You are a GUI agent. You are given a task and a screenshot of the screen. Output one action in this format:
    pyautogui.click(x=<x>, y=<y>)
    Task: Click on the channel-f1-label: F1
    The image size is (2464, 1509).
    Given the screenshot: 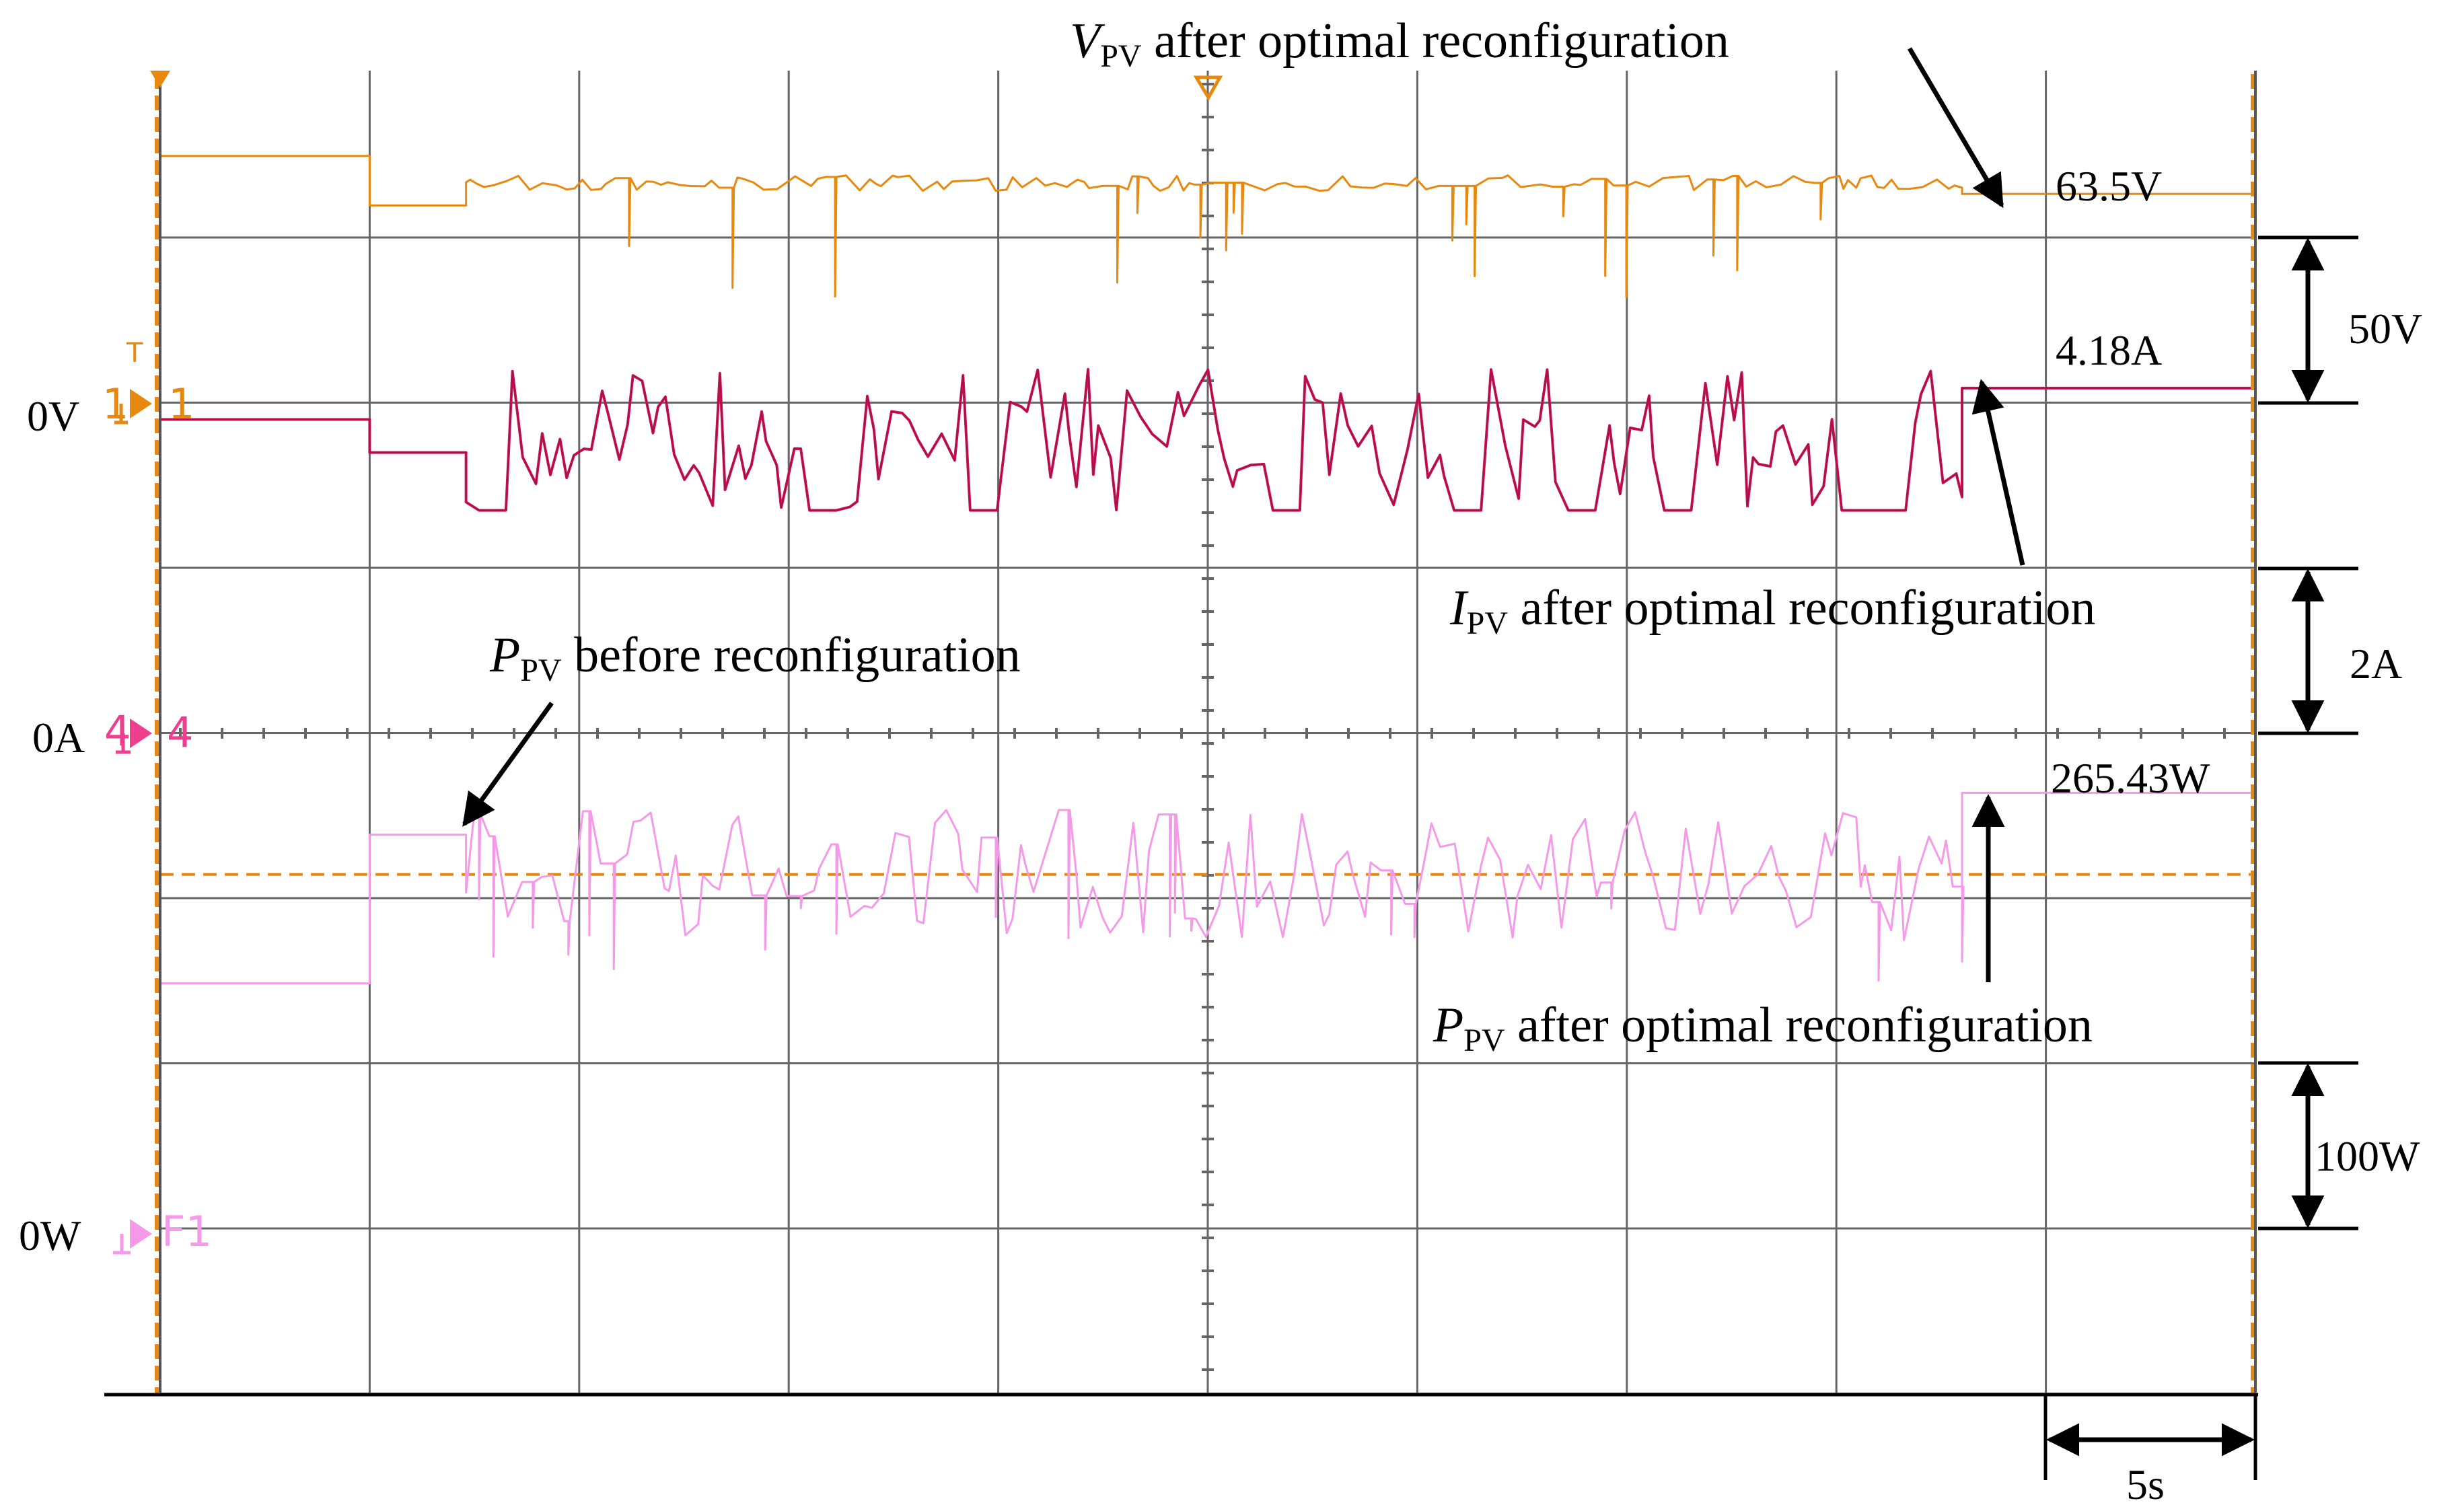 What is the action you would take?
    pyautogui.click(x=186, y=1231)
    